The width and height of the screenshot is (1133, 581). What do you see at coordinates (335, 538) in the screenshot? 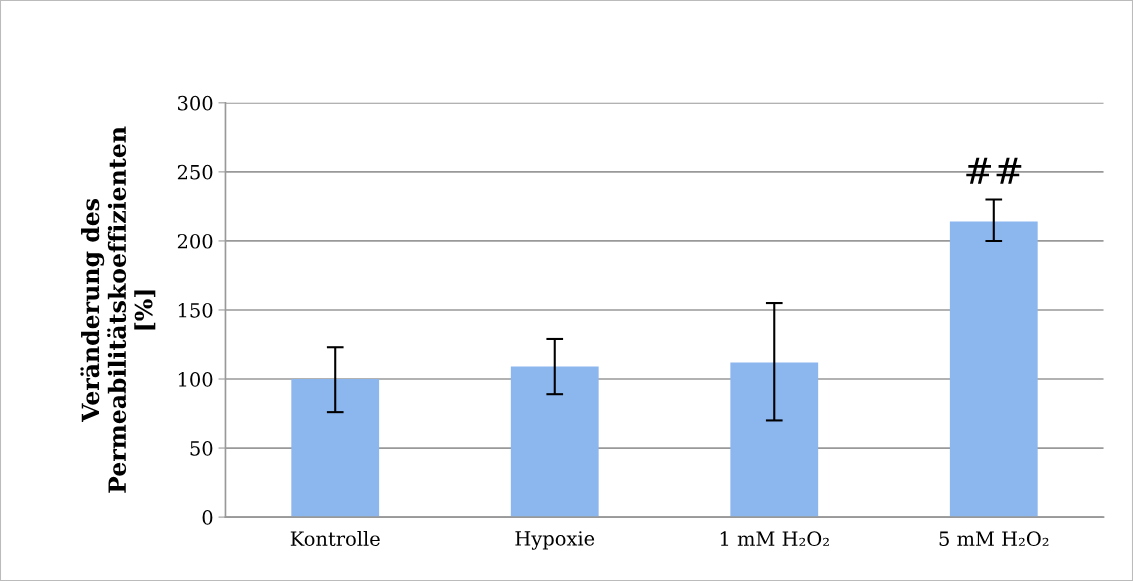
I see `x-tick-label: Kontrolle` at bounding box center [335, 538].